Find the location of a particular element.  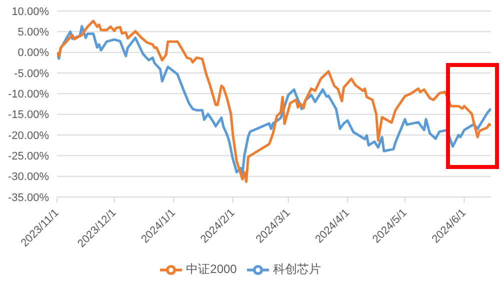

legend-label: 科创芯片 is located at coordinates (296, 269).